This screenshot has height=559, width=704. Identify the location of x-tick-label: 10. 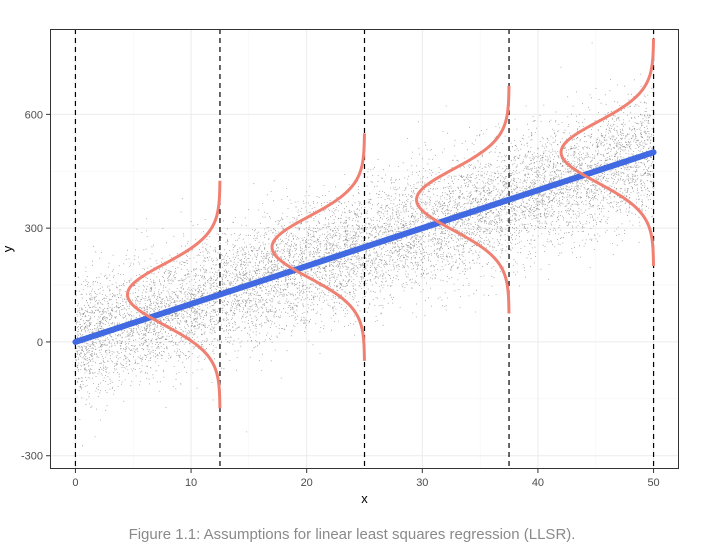
(191, 483).